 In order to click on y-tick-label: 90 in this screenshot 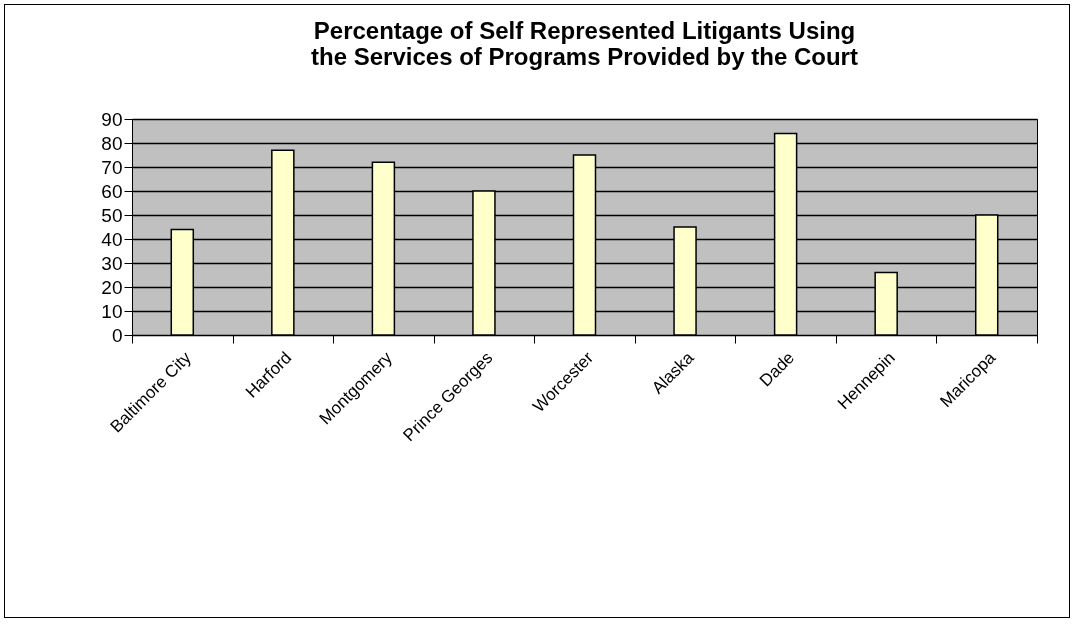, I will do `click(112, 119)`.